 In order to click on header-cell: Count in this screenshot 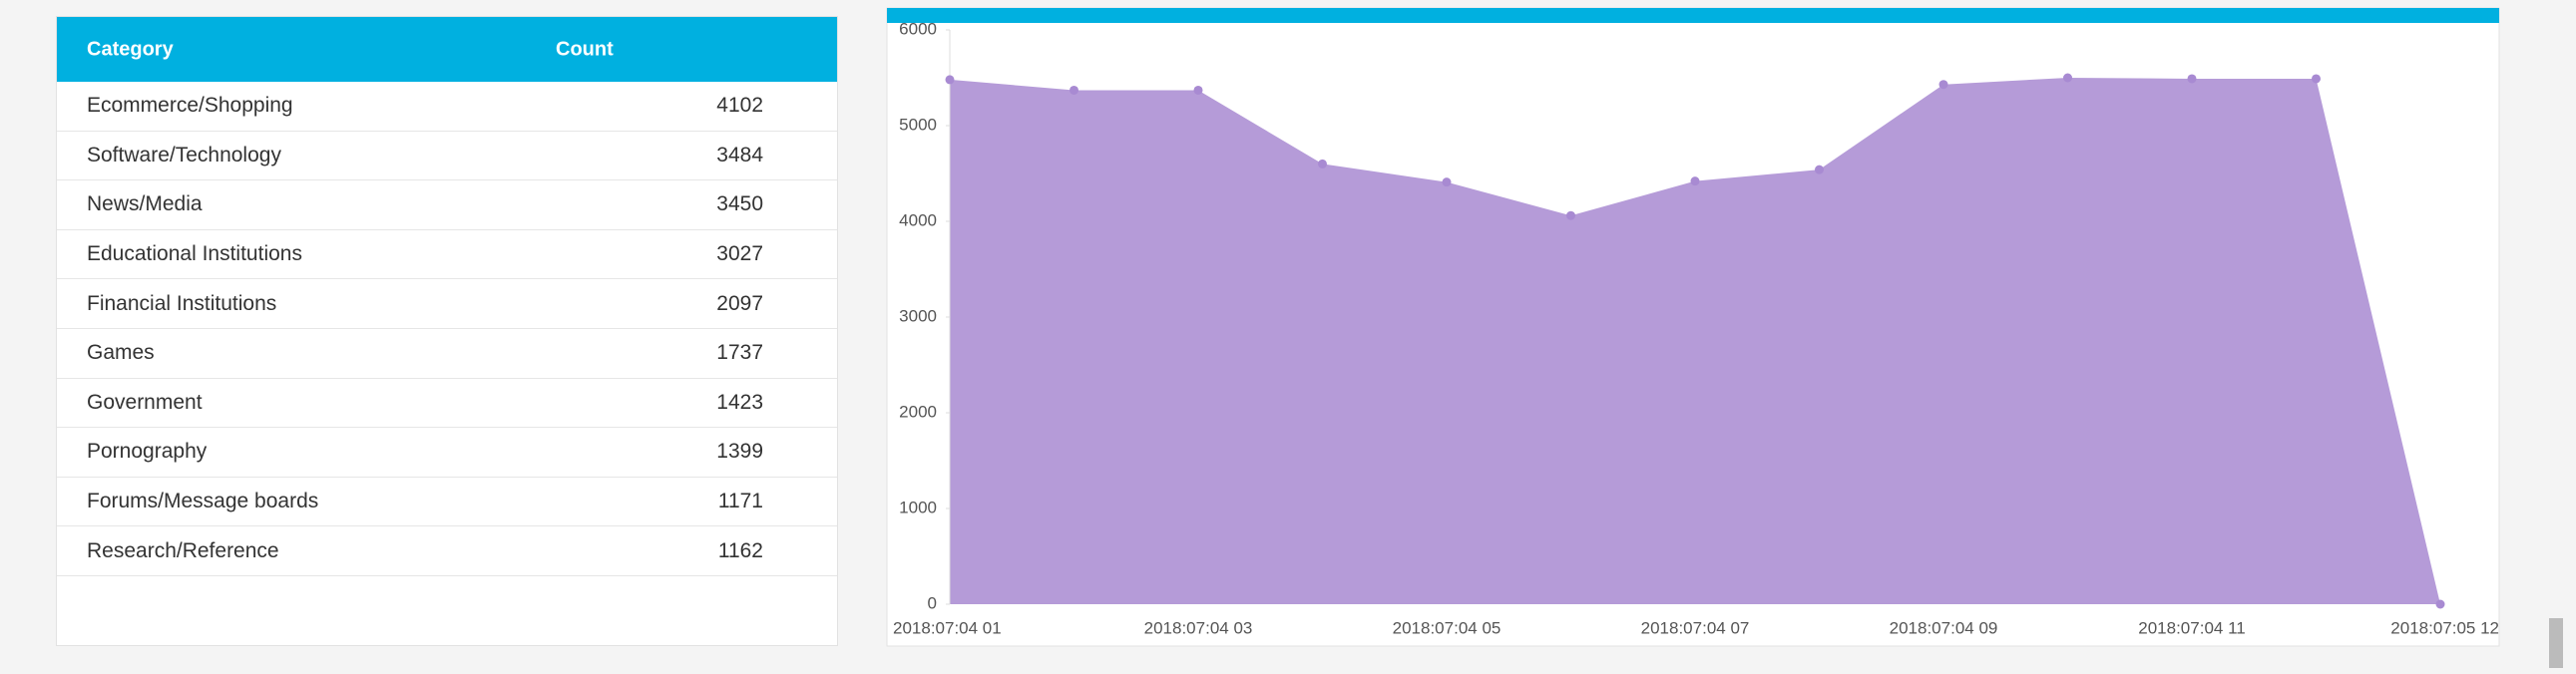, I will do `click(585, 49)`.